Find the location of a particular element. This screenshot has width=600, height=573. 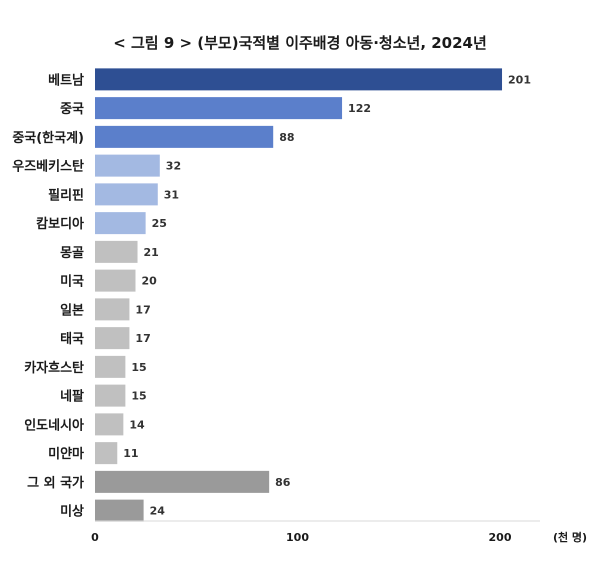

x-tick-label: 100 is located at coordinates (297, 537).